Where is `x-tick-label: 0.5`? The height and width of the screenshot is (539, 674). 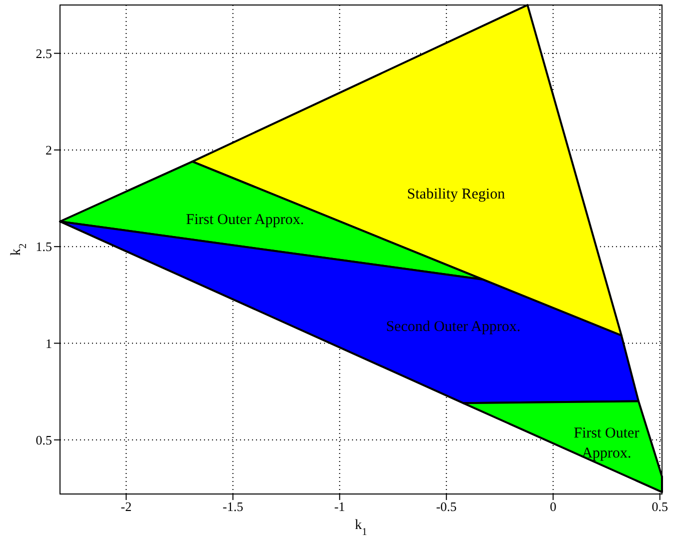 x-tick-label: 0.5 is located at coordinates (660, 506).